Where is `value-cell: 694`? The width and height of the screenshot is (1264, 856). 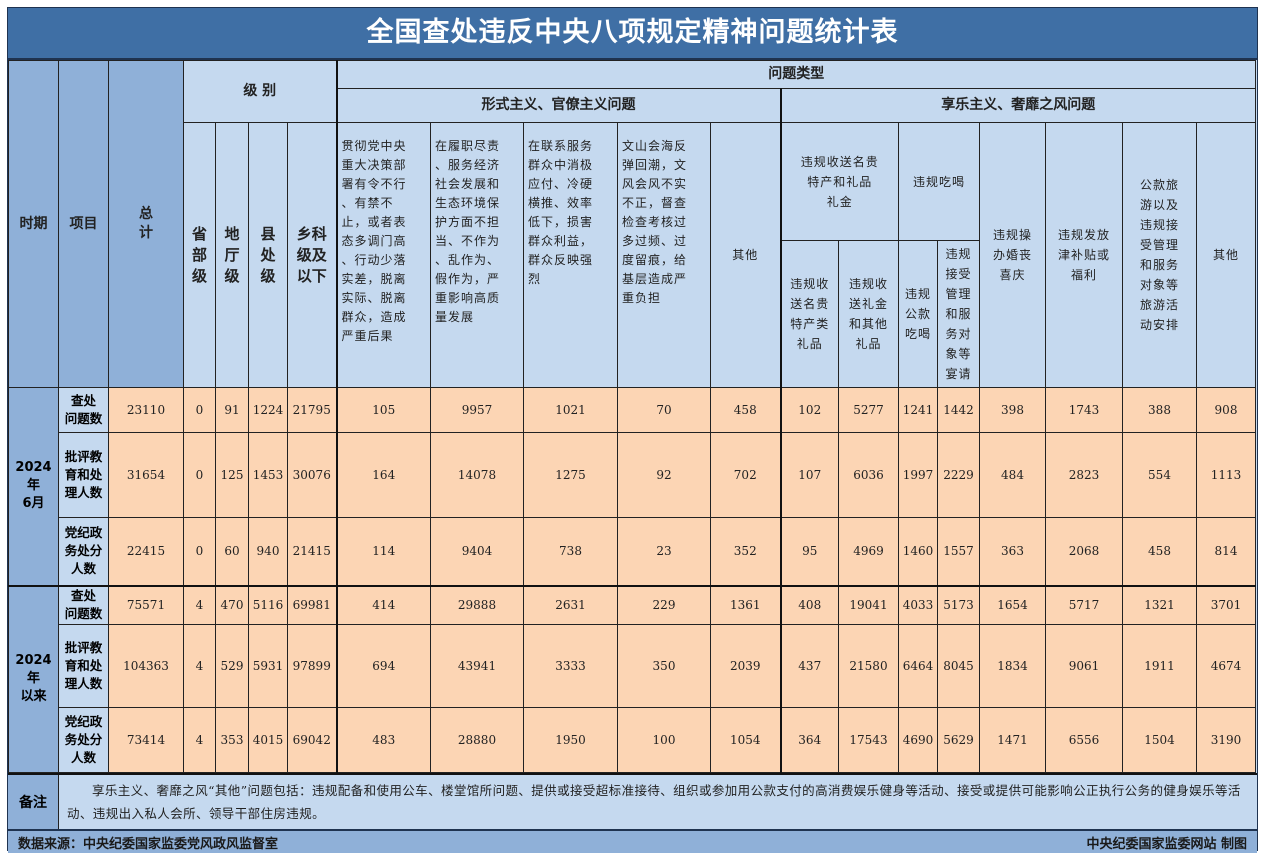 value-cell: 694 is located at coordinates (383, 666).